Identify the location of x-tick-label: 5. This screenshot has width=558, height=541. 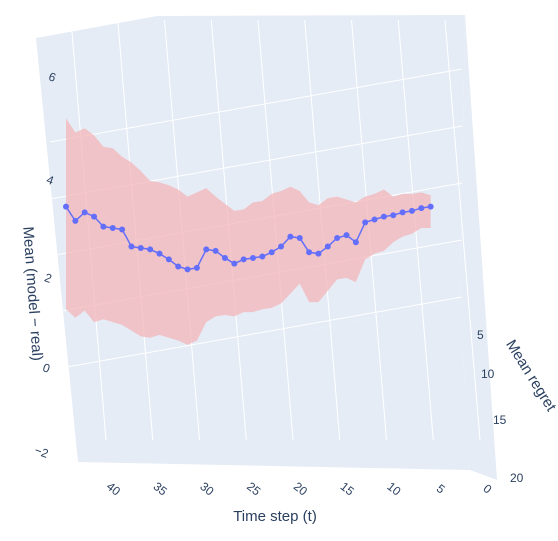
(441, 488).